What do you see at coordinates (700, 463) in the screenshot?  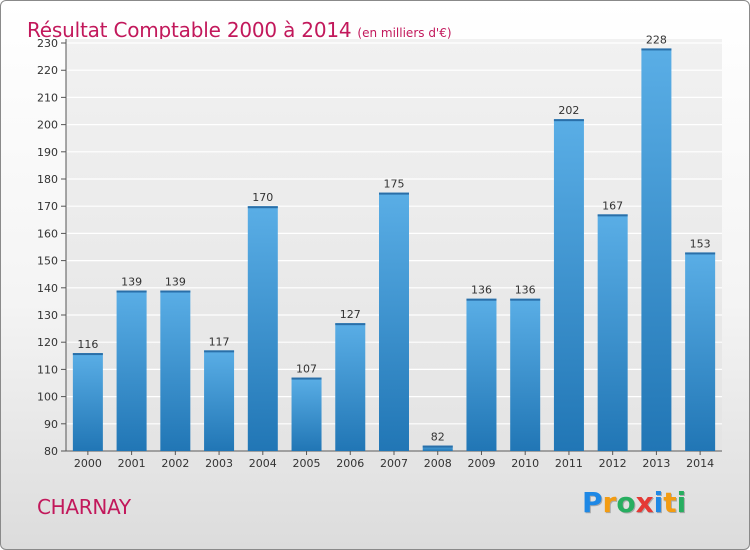 I see `x-tick-label: 2014` at bounding box center [700, 463].